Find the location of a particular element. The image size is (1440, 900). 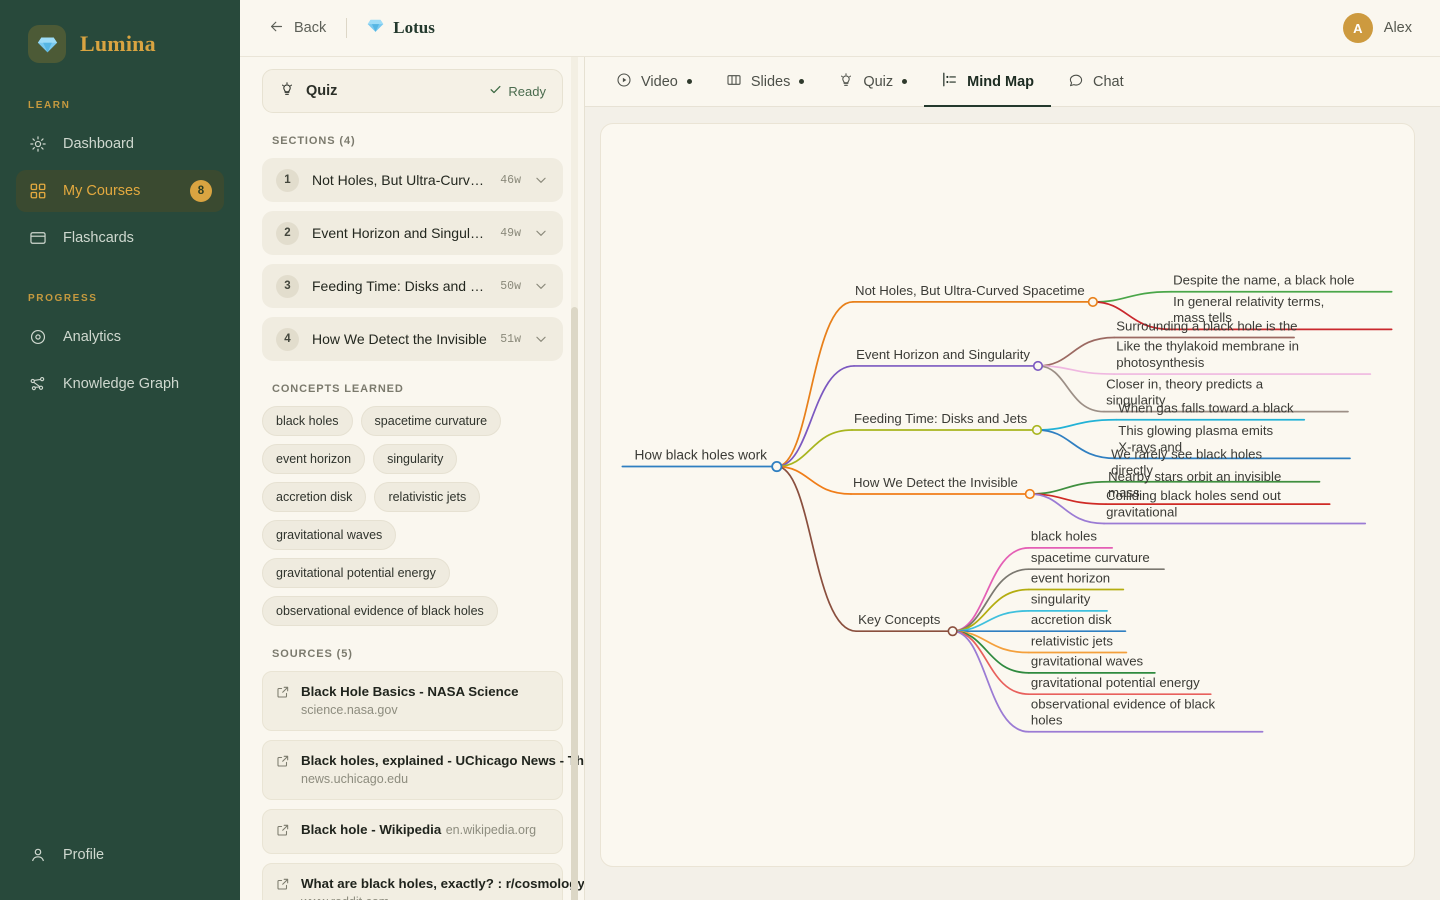

mindmap-node-label: black holes is located at coordinates (1064, 536).